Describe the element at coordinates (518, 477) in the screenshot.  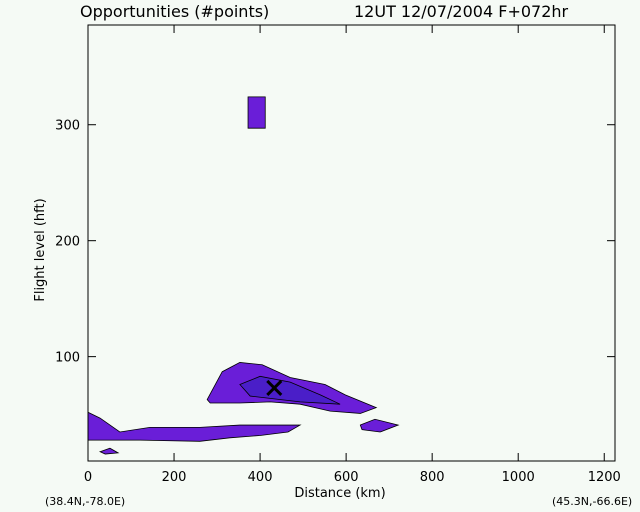
I see `x-tick-label: 1000` at that location.